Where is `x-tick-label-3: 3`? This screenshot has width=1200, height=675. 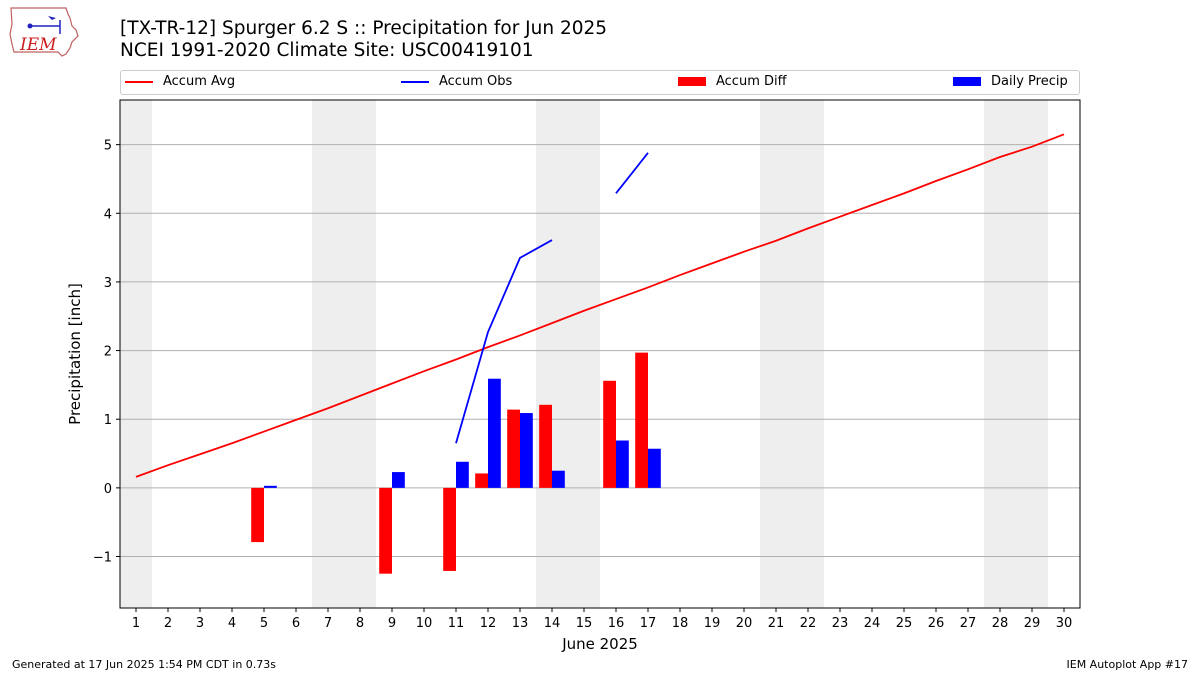 x-tick-label-3: 3 is located at coordinates (200, 623).